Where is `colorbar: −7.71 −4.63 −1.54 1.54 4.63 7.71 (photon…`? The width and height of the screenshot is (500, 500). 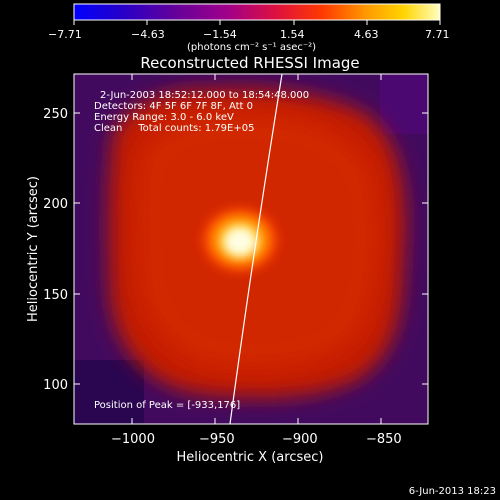 colorbar: −7.71 −4.63 −1.54 1.54 4.63 7.71 (photon… is located at coordinates (249, 28).